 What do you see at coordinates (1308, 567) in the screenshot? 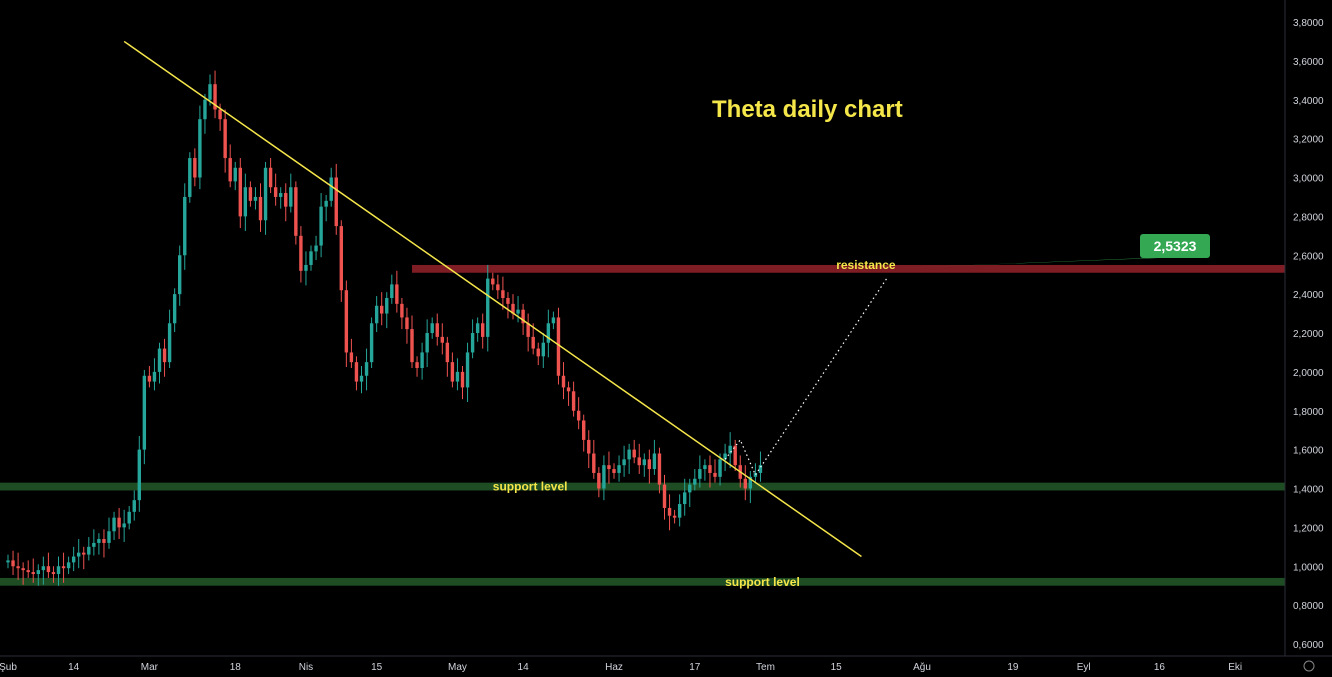
I see `y-tick-label: 1,0000` at bounding box center [1308, 567].